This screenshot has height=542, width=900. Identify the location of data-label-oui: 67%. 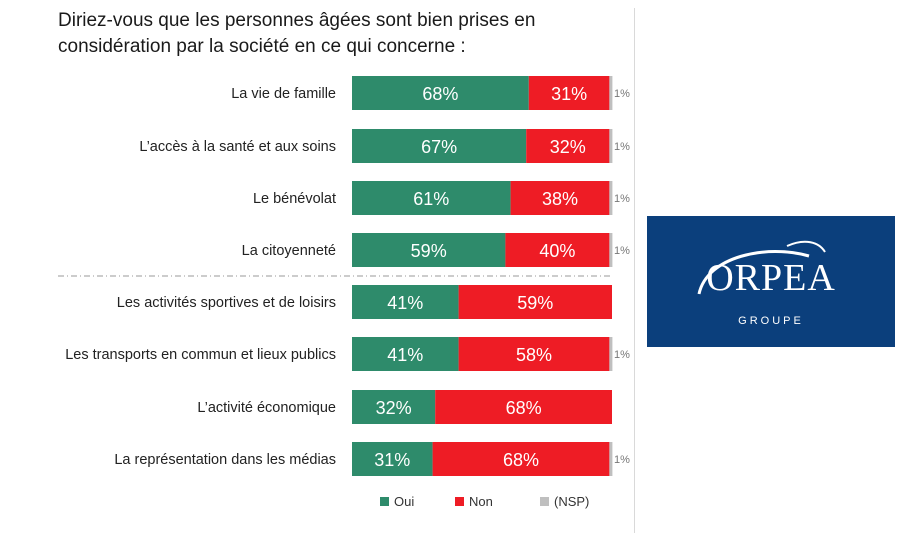
(439, 147).